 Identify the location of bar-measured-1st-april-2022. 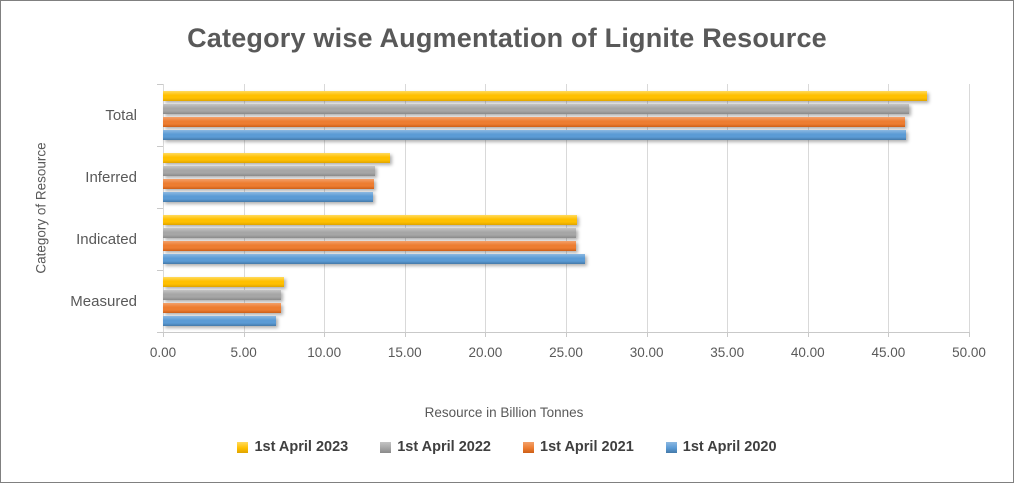
(222, 295).